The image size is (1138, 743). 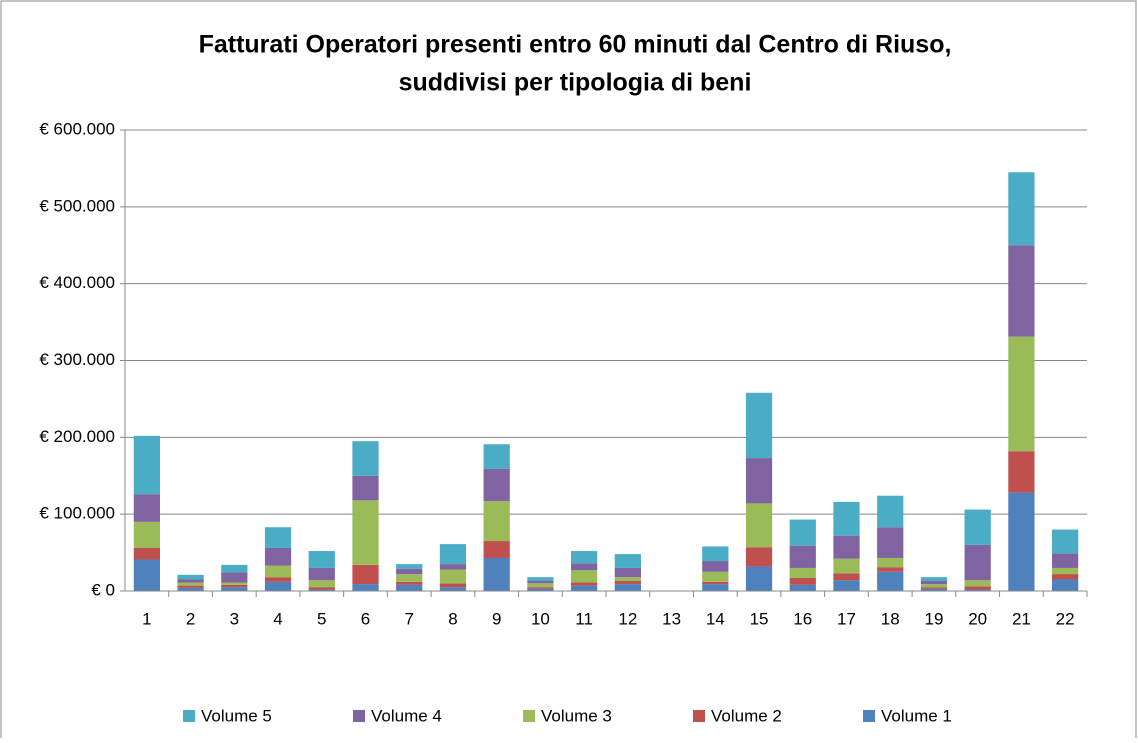 I want to click on legend-label: Volume 1, so click(x=916, y=715).